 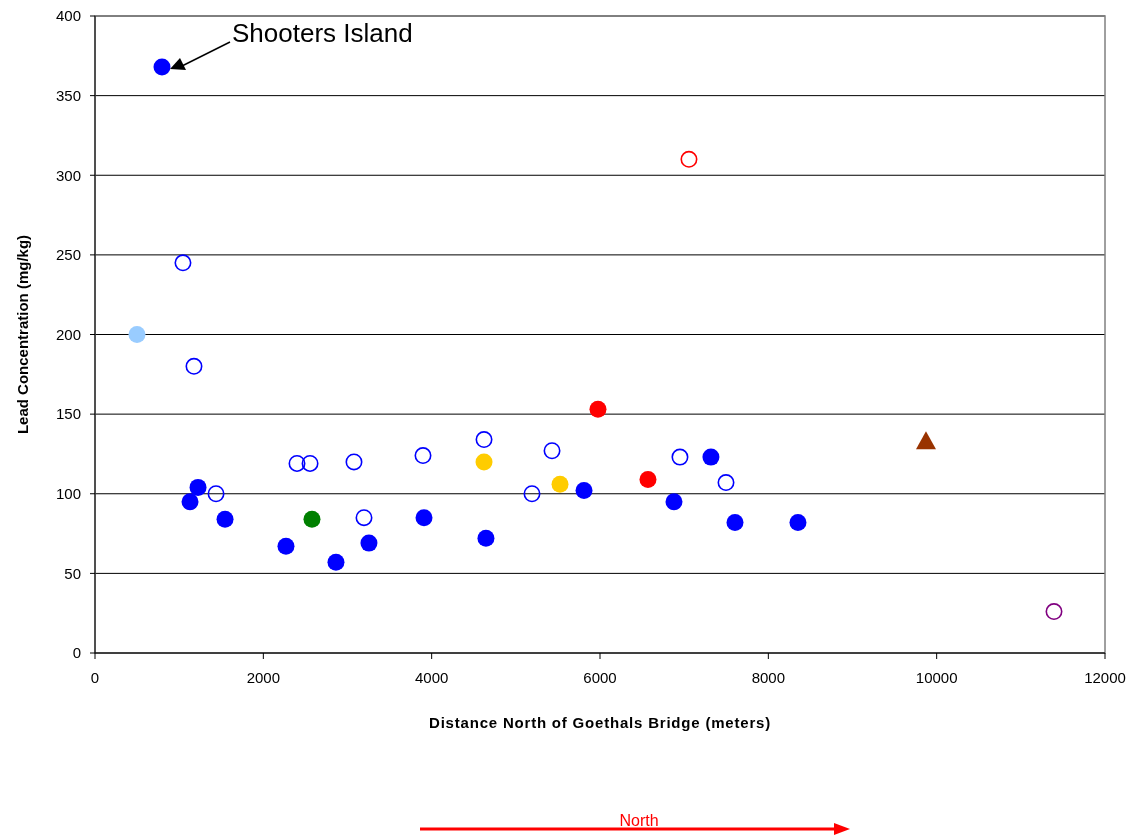 I want to click on x-tick-label: 0, so click(x=95, y=677).